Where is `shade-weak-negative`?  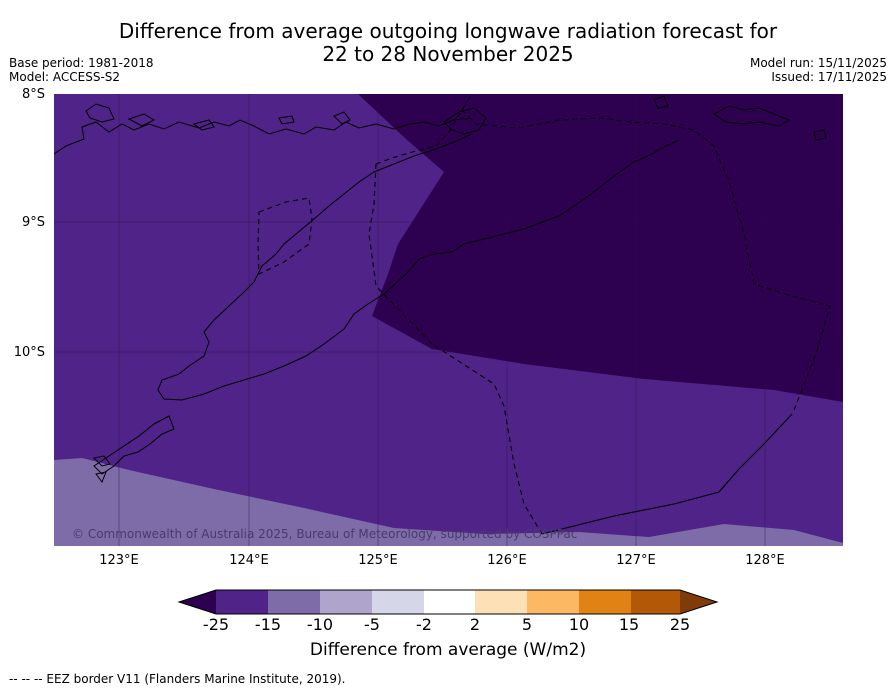 shade-weak-negative is located at coordinates (448, 502).